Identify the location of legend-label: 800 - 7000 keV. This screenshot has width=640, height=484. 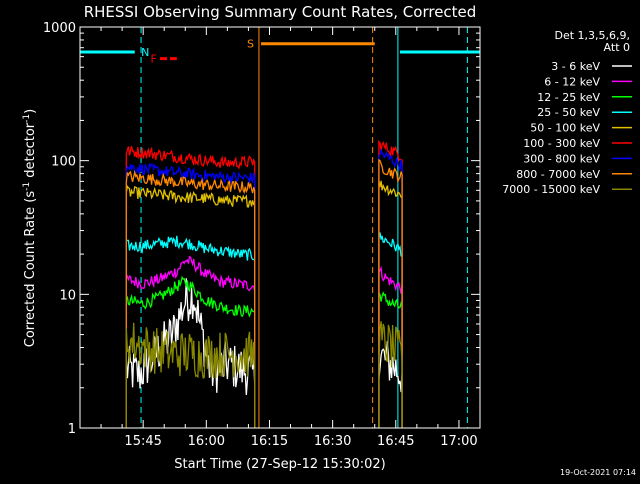
(558, 174).